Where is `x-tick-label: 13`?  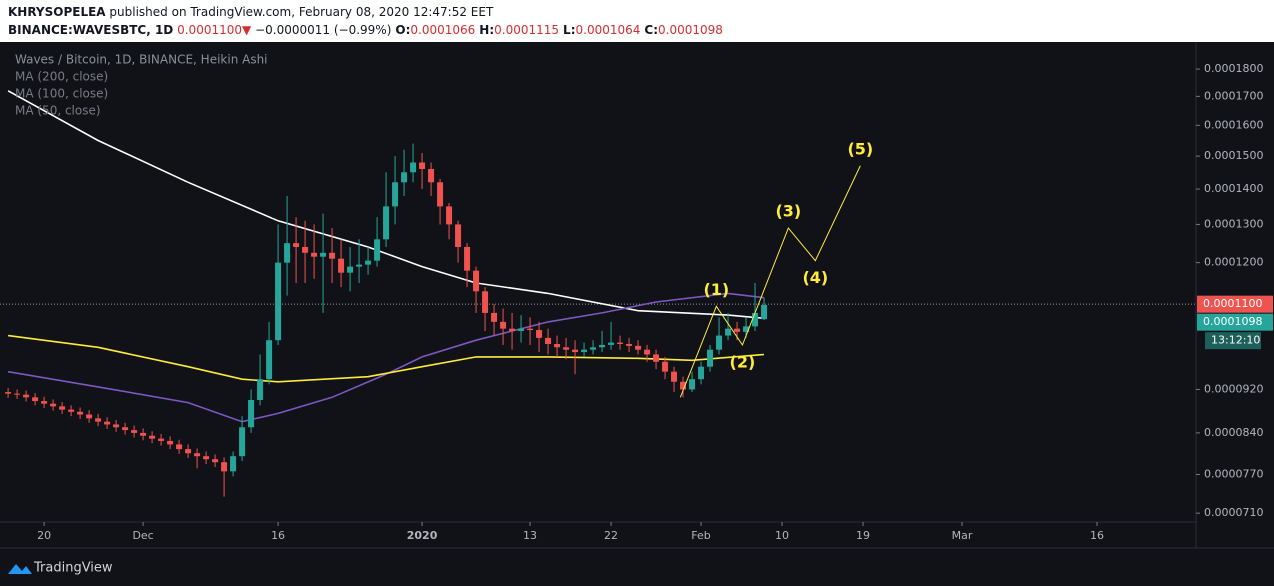 x-tick-label: 13 is located at coordinates (530, 535).